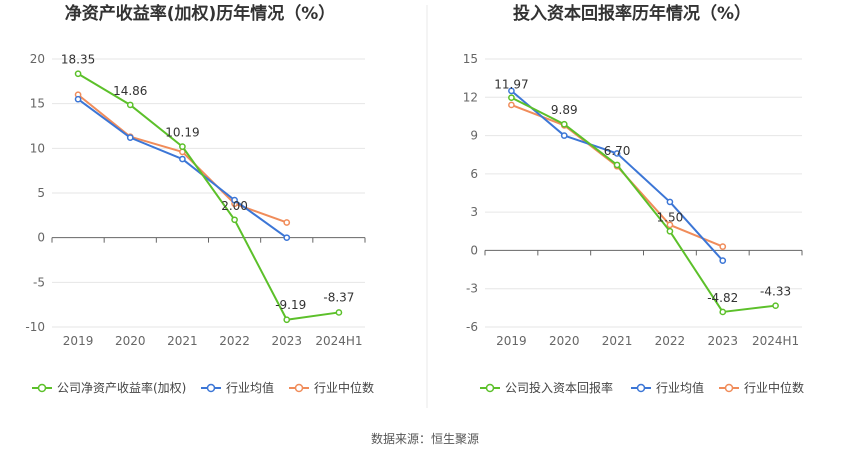 This screenshot has height=459, width=850. I want to click on data-label: -9.19, so click(290, 305).